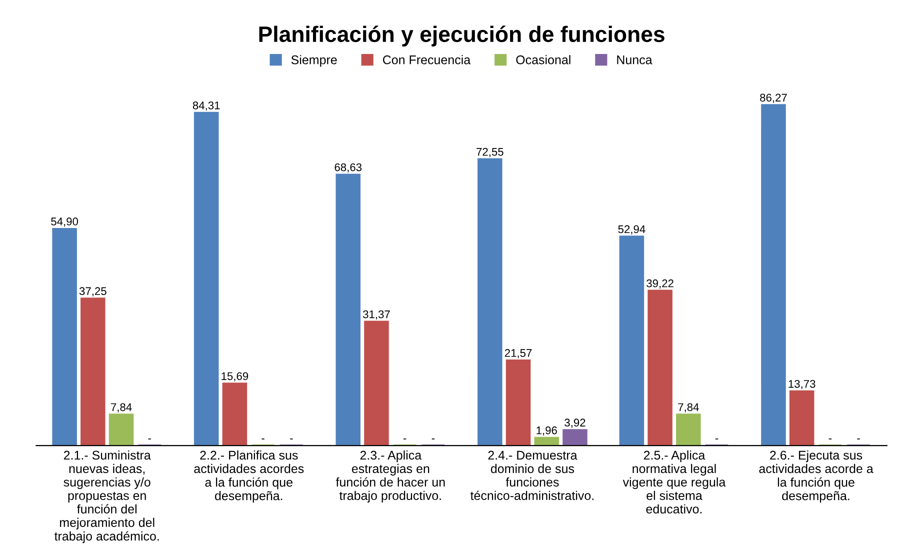 This screenshot has width=905, height=557. What do you see at coordinates (376, 315) in the screenshot?
I see `data-label: 31,37` at bounding box center [376, 315].